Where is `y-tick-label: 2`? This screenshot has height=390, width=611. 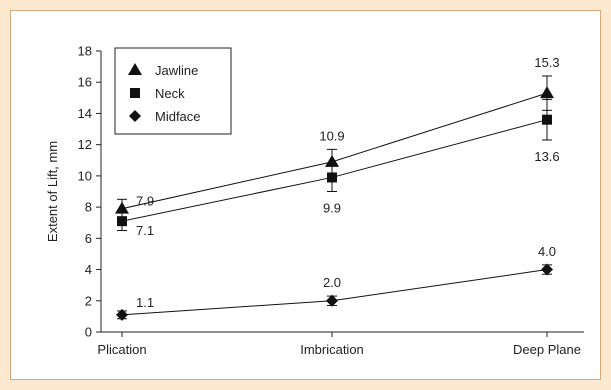
y-tick-label: 2 is located at coordinates (88, 300).